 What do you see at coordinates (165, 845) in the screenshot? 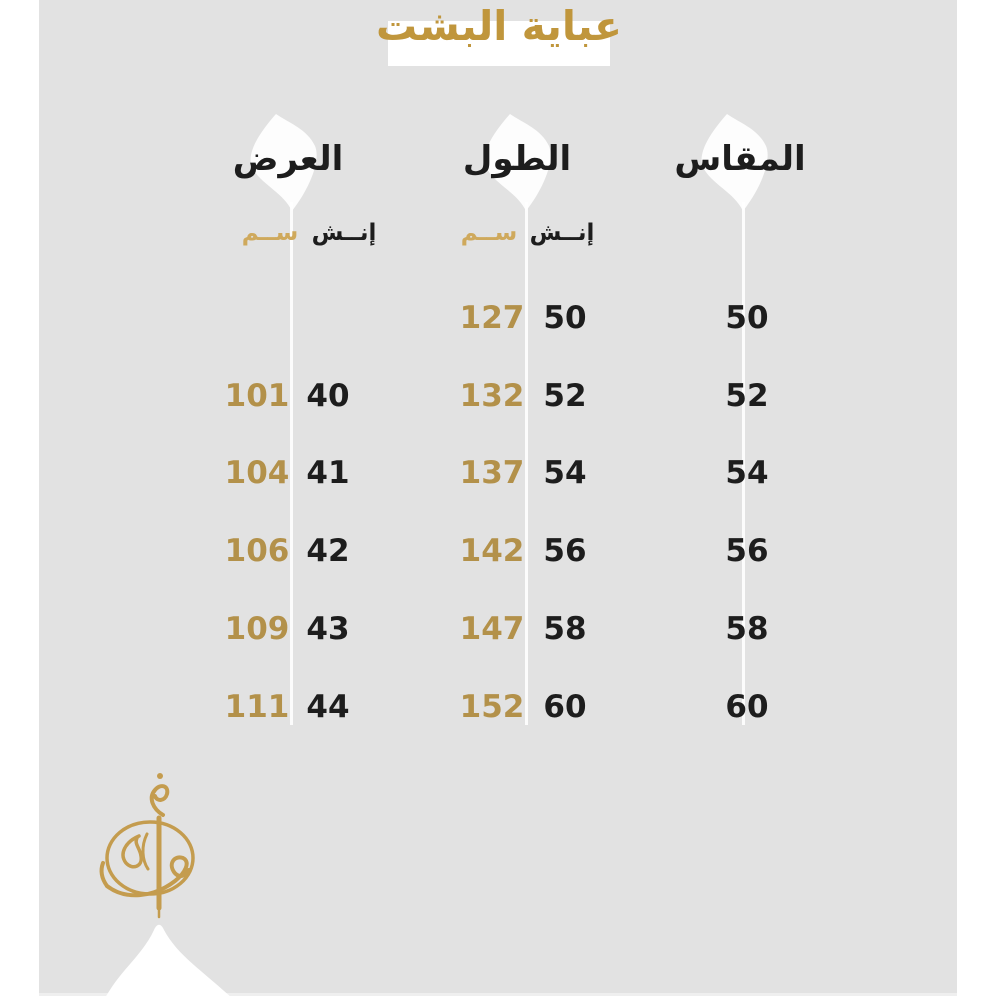
I see `calligraphy-monogram-icon` at bounding box center [165, 845].